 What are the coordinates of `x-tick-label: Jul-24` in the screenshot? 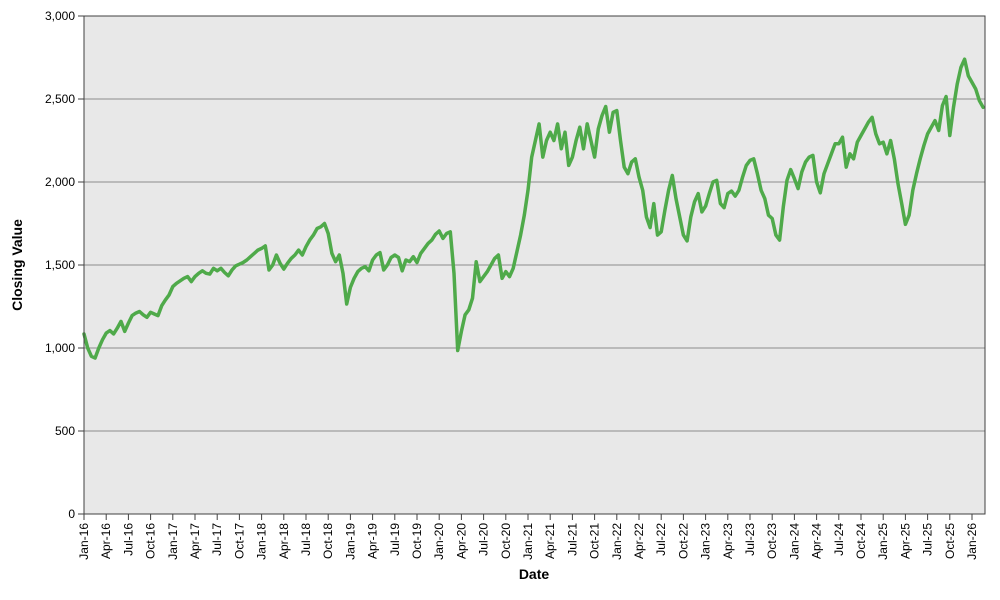 It's located at (839, 539).